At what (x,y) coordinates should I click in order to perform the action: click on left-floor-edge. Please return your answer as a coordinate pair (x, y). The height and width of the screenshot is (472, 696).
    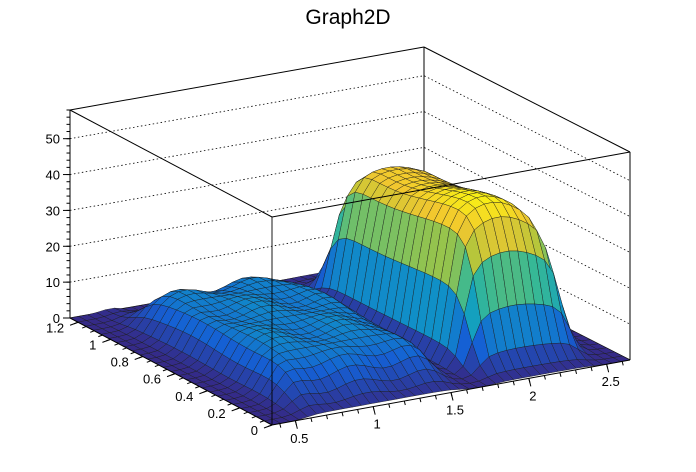
    Looking at the image, I should click on (171, 371).